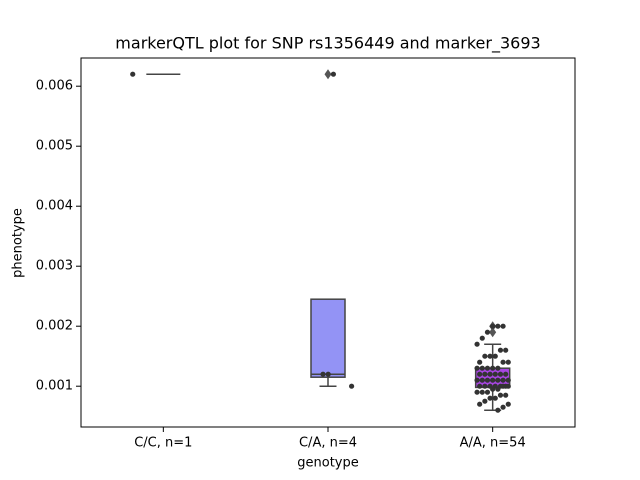 The height and width of the screenshot is (480, 640). I want to click on y-tick-label: 0.005, so click(54, 146).